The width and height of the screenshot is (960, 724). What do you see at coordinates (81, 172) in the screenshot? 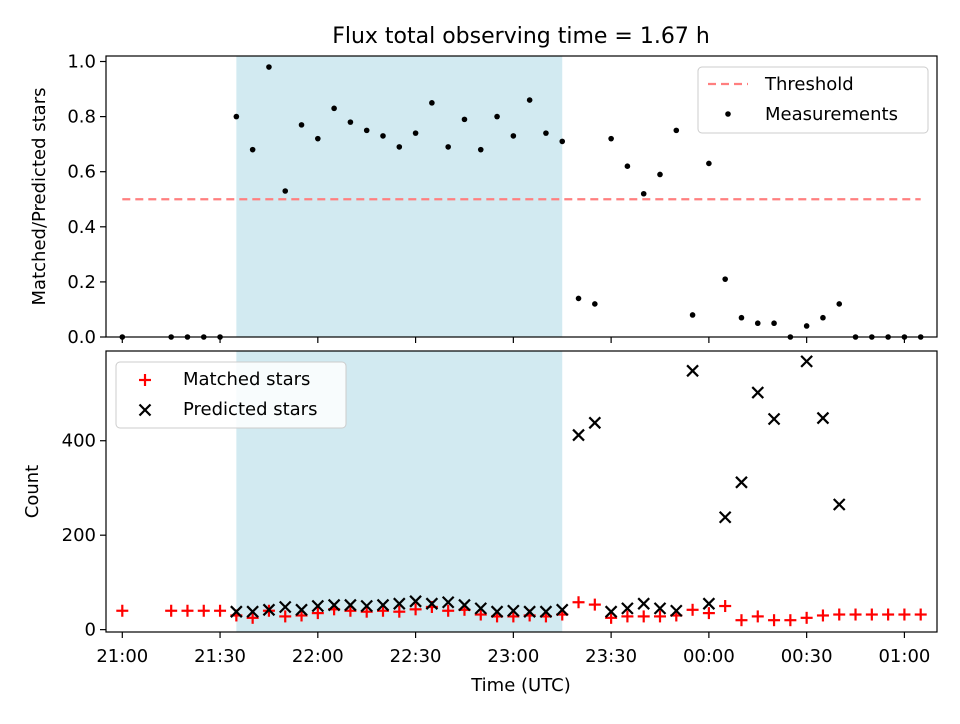
I see `y-tick-label: 0.6` at bounding box center [81, 172].